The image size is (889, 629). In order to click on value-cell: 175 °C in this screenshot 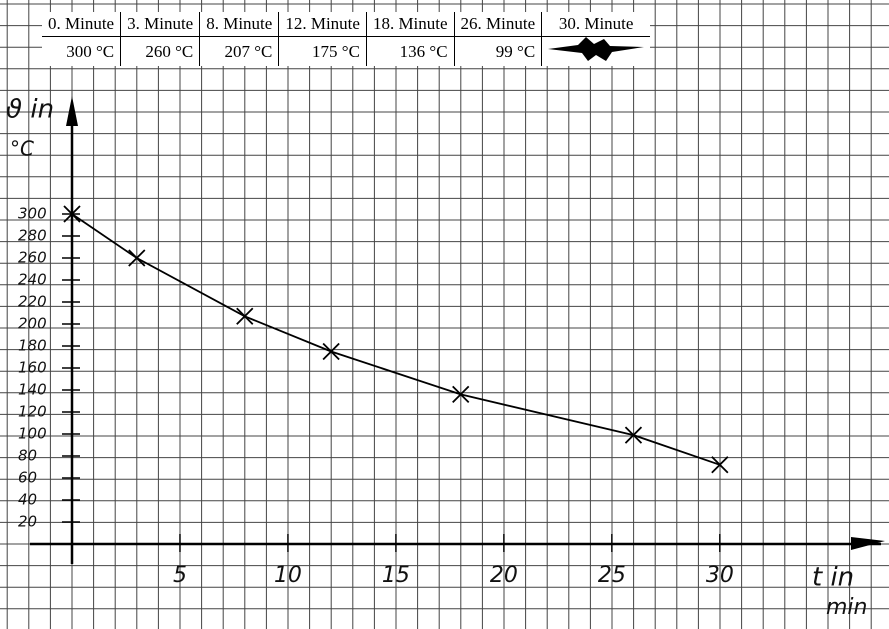, I will do `click(322, 51)`.